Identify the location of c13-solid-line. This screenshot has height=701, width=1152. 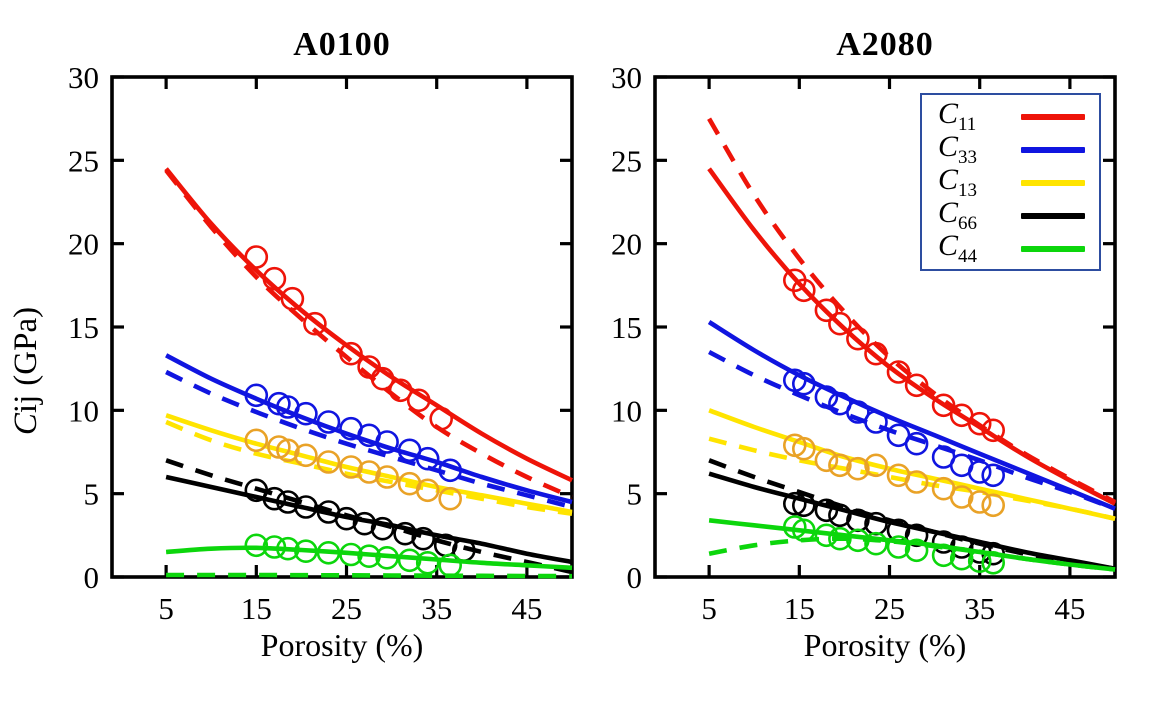
(369, 464).